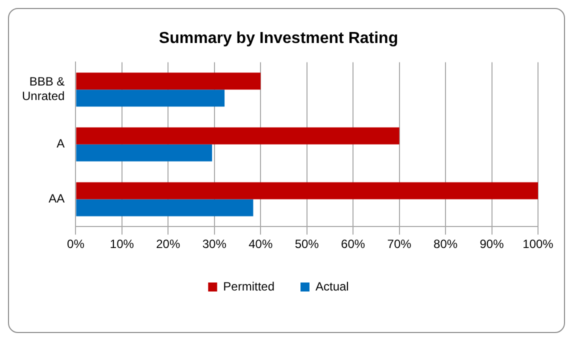 The width and height of the screenshot is (573, 341). What do you see at coordinates (76, 244) in the screenshot?
I see `x-tick-label: 0%` at bounding box center [76, 244].